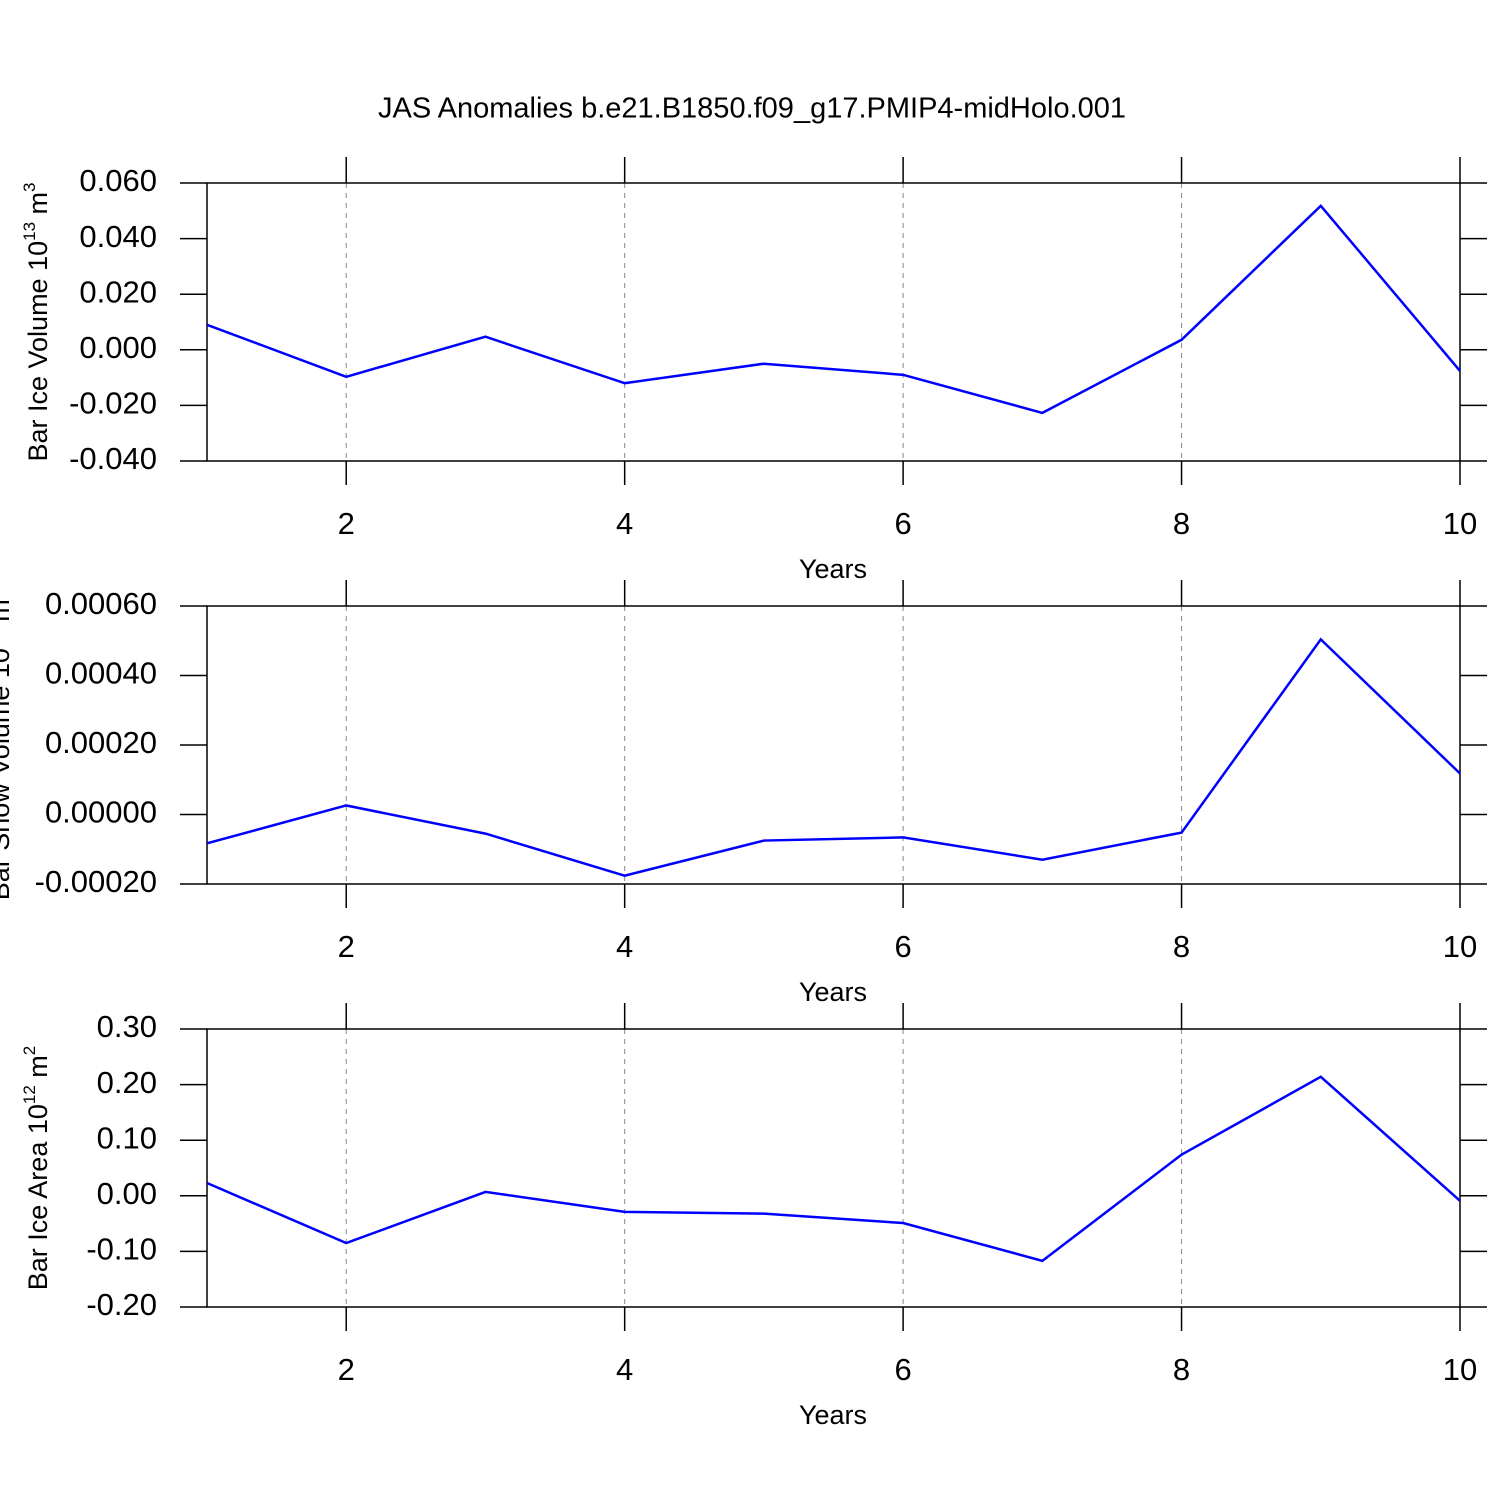 The height and width of the screenshot is (1500, 1500). I want to click on y-axis-label: Bar Snow Volume 1013 m3, so click(7, 745).